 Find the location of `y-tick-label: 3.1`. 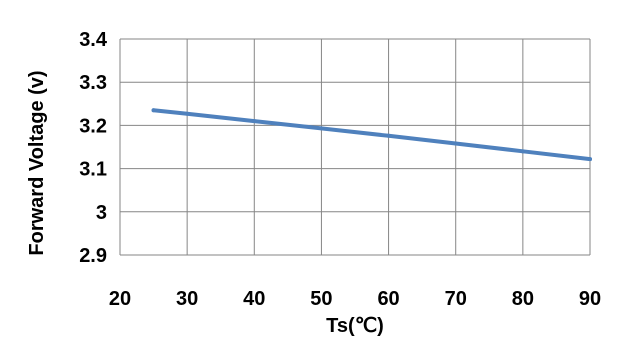

y-tick-label: 3.1 is located at coordinates (93, 170).